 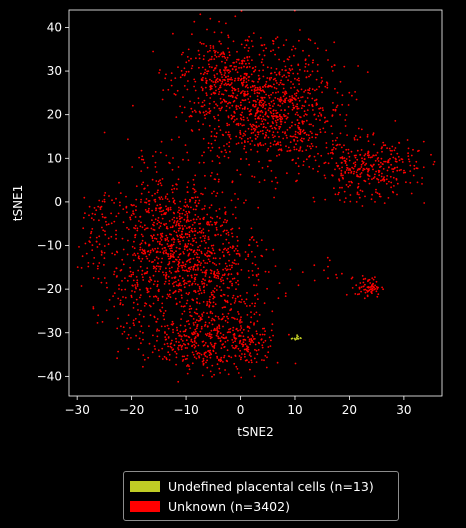 I want to click on x-axis-ticks: −30 −20 −10 0 10 20 30, so click(x=238, y=406).